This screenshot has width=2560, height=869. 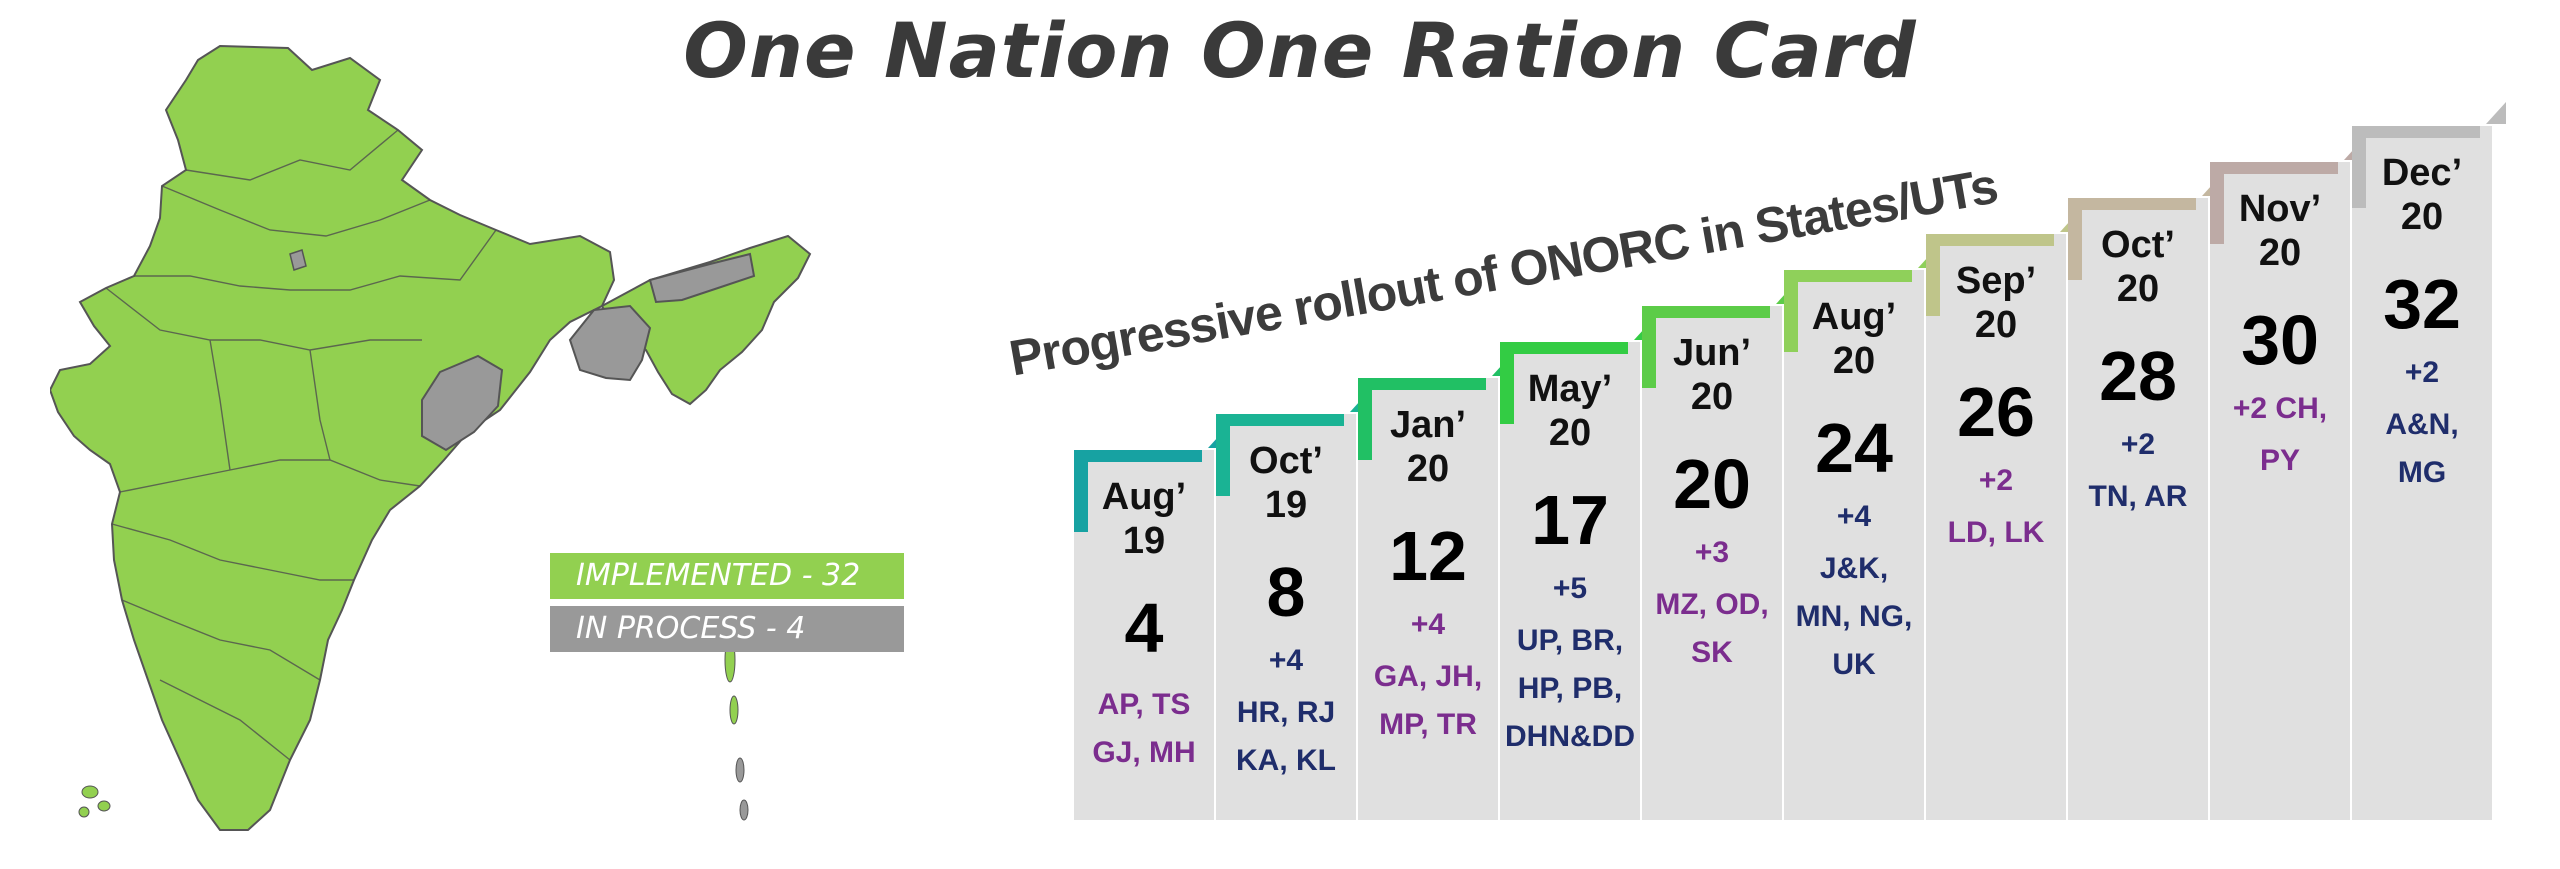 I want to click on map-islands-andaman, so click(x=736, y=729).